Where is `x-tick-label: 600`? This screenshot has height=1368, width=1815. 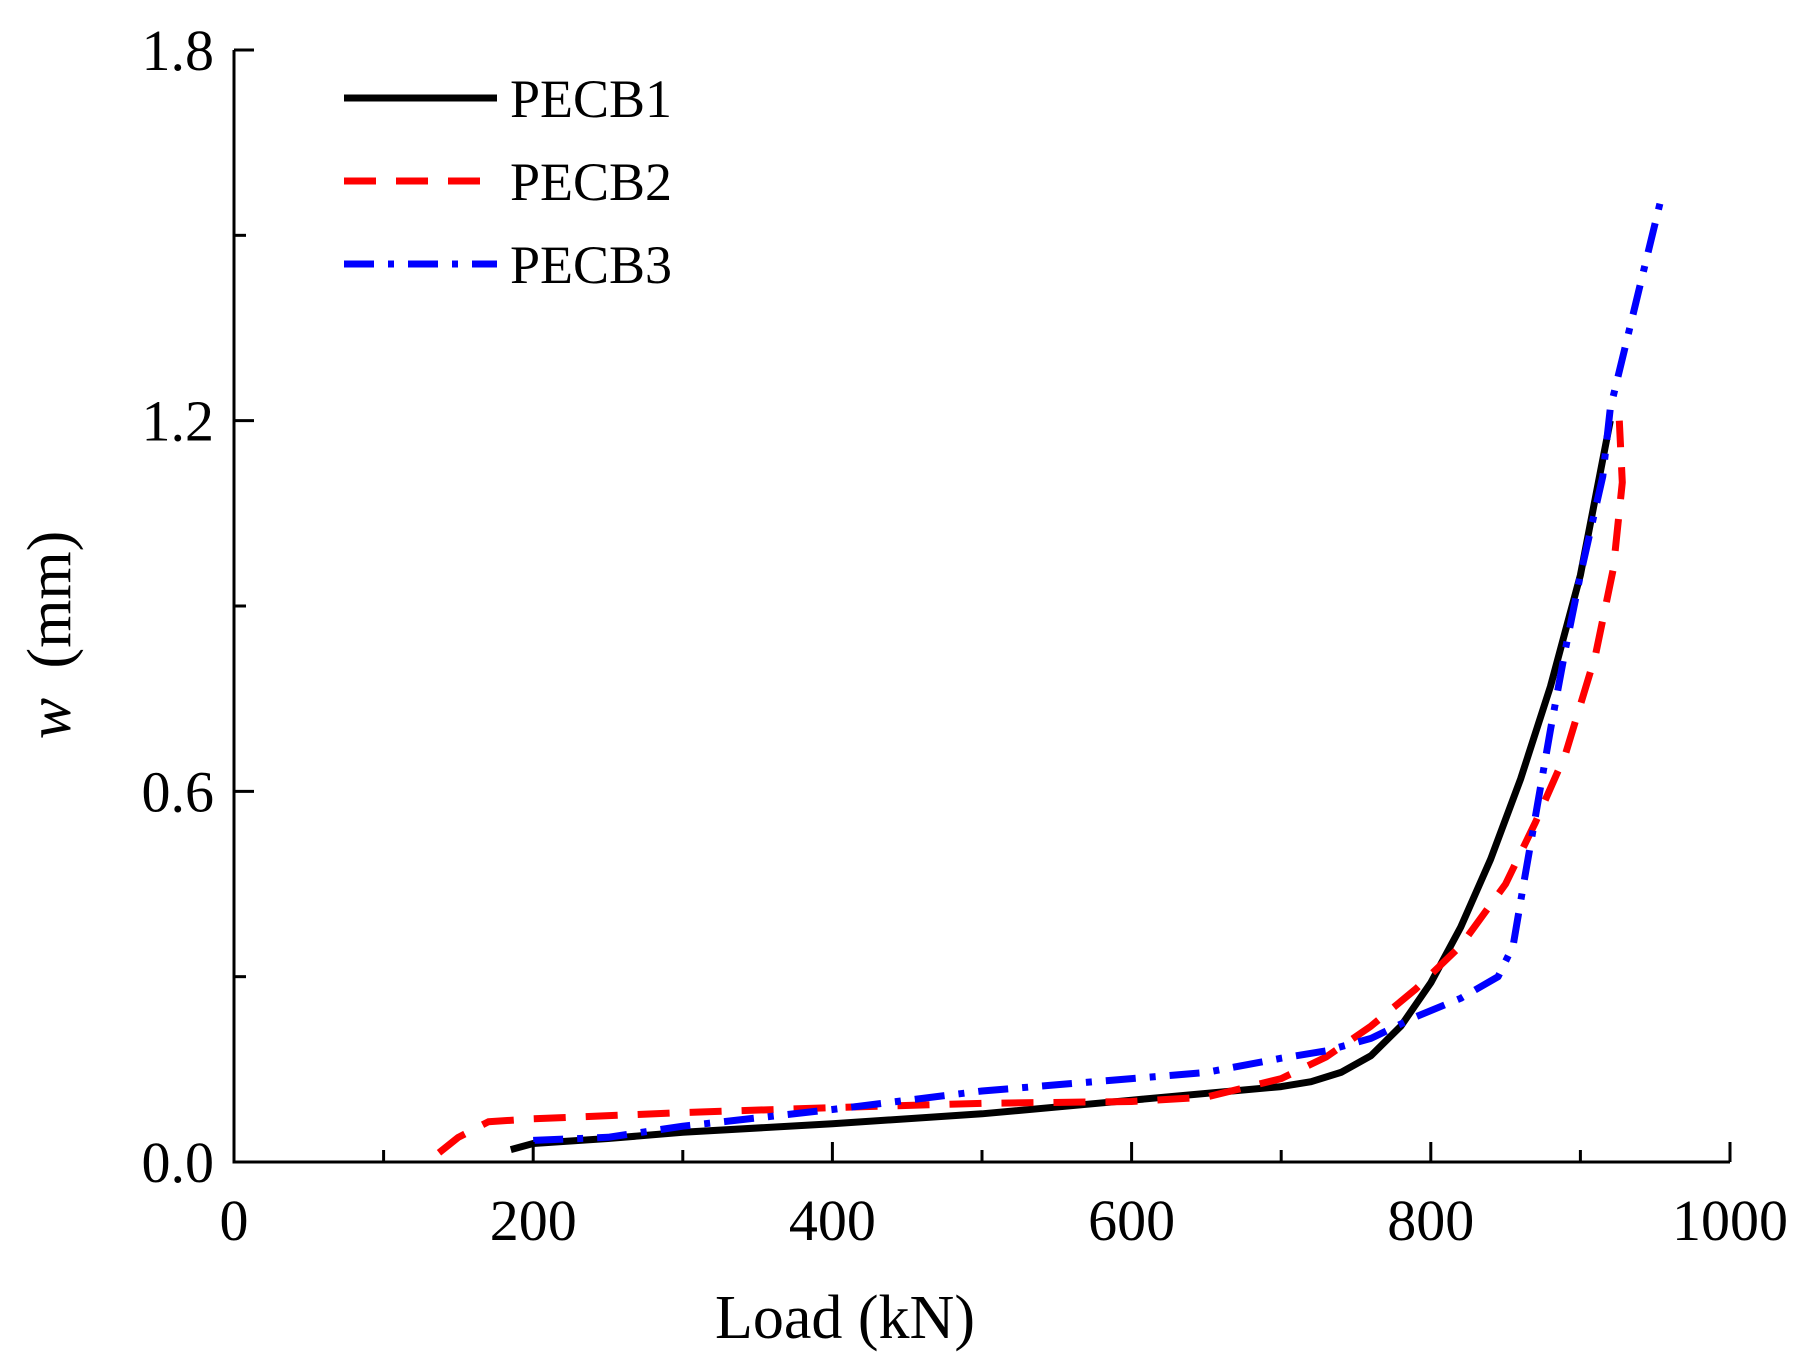 x-tick-label: 600 is located at coordinates (1131, 1220).